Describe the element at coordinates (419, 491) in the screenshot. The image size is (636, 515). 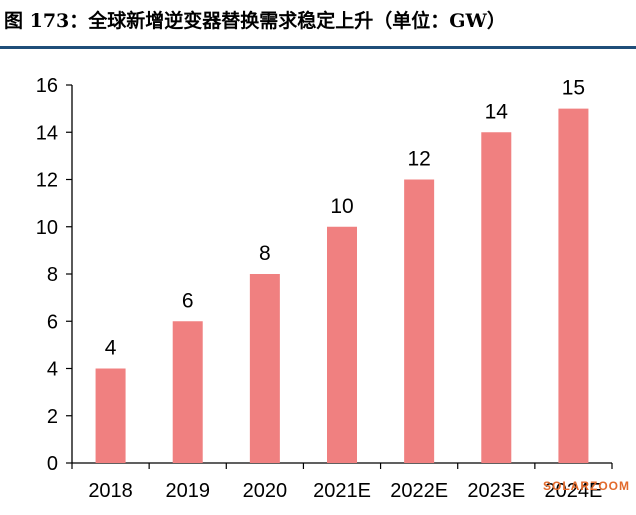
I see `x-tick-label-2022E: 2022E` at that location.